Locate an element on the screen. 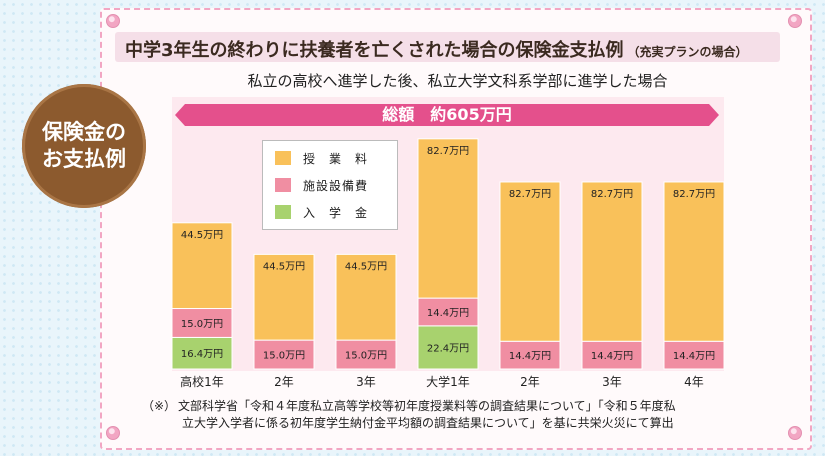  page-title: 中学3年生の終わりに扶養者を亡くされた場合の保険金支払例 （充実プランの場合） is located at coordinates (436, 49).